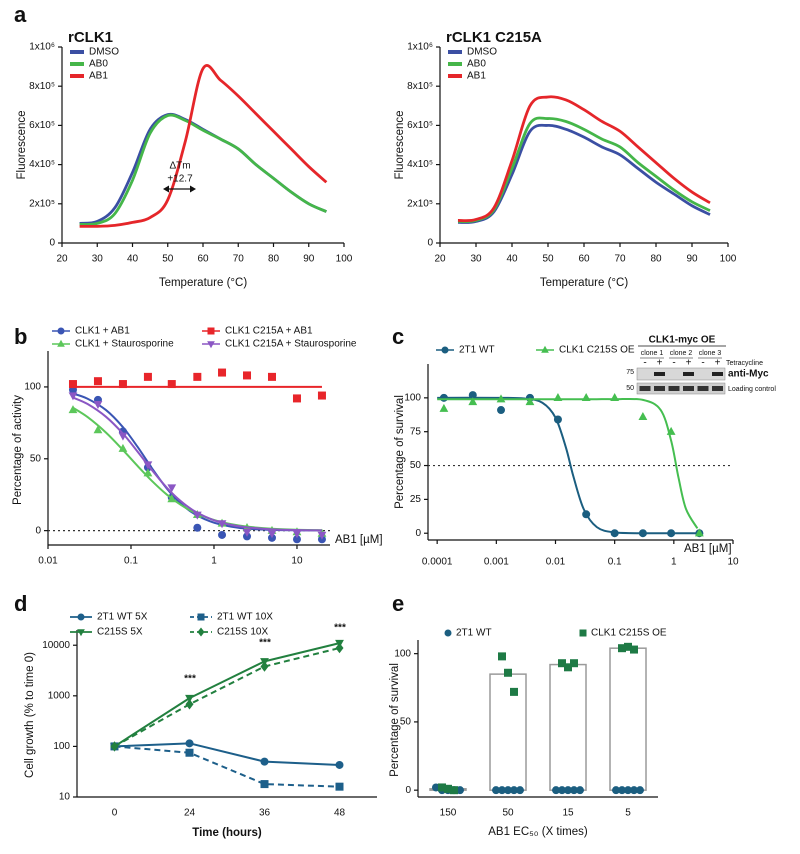 This screenshot has height=854, width=800. What do you see at coordinates (265, 813) in the screenshot?
I see `x-tick-label: 36` at bounding box center [265, 813].